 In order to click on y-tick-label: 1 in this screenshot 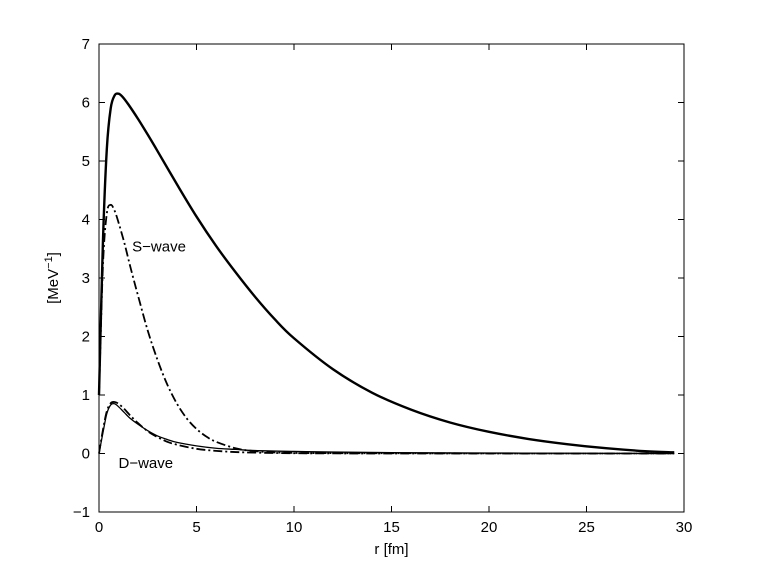, I will do `click(86, 395)`.